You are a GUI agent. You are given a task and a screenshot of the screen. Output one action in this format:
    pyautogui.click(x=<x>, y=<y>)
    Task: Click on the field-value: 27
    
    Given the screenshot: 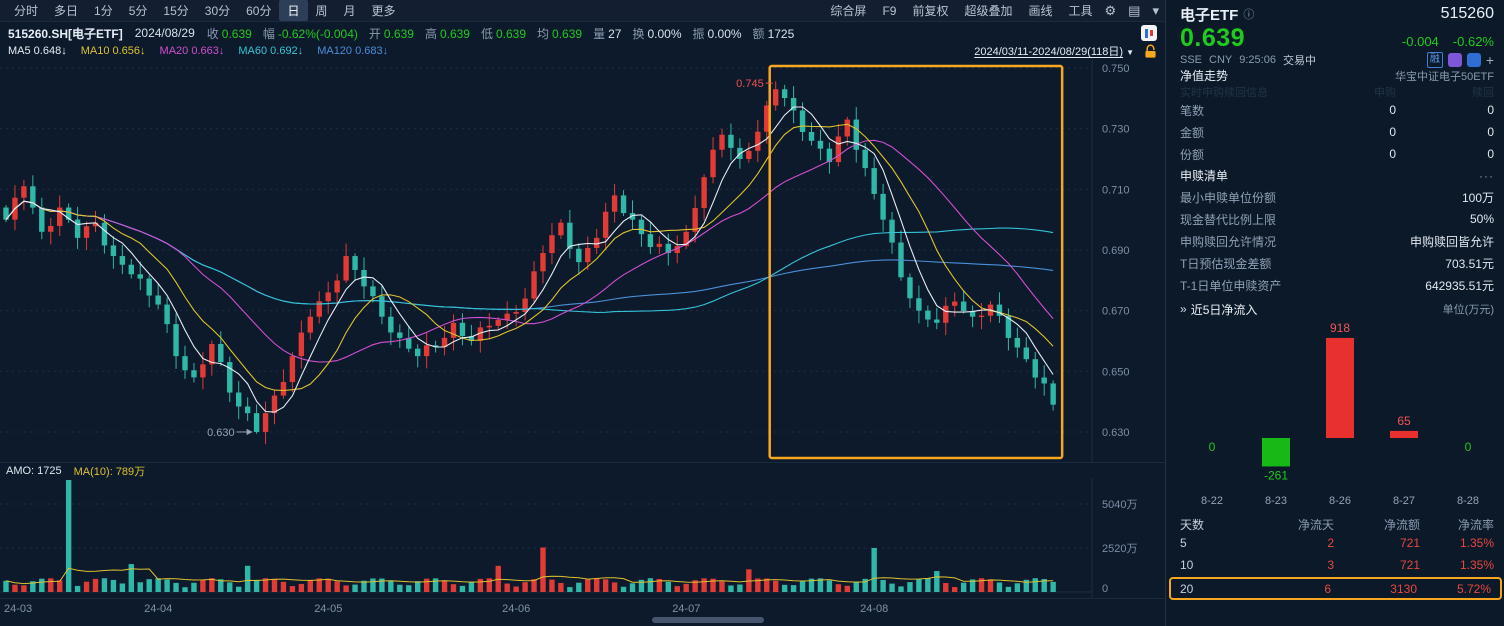 What is the action you would take?
    pyautogui.click(x=615, y=33)
    